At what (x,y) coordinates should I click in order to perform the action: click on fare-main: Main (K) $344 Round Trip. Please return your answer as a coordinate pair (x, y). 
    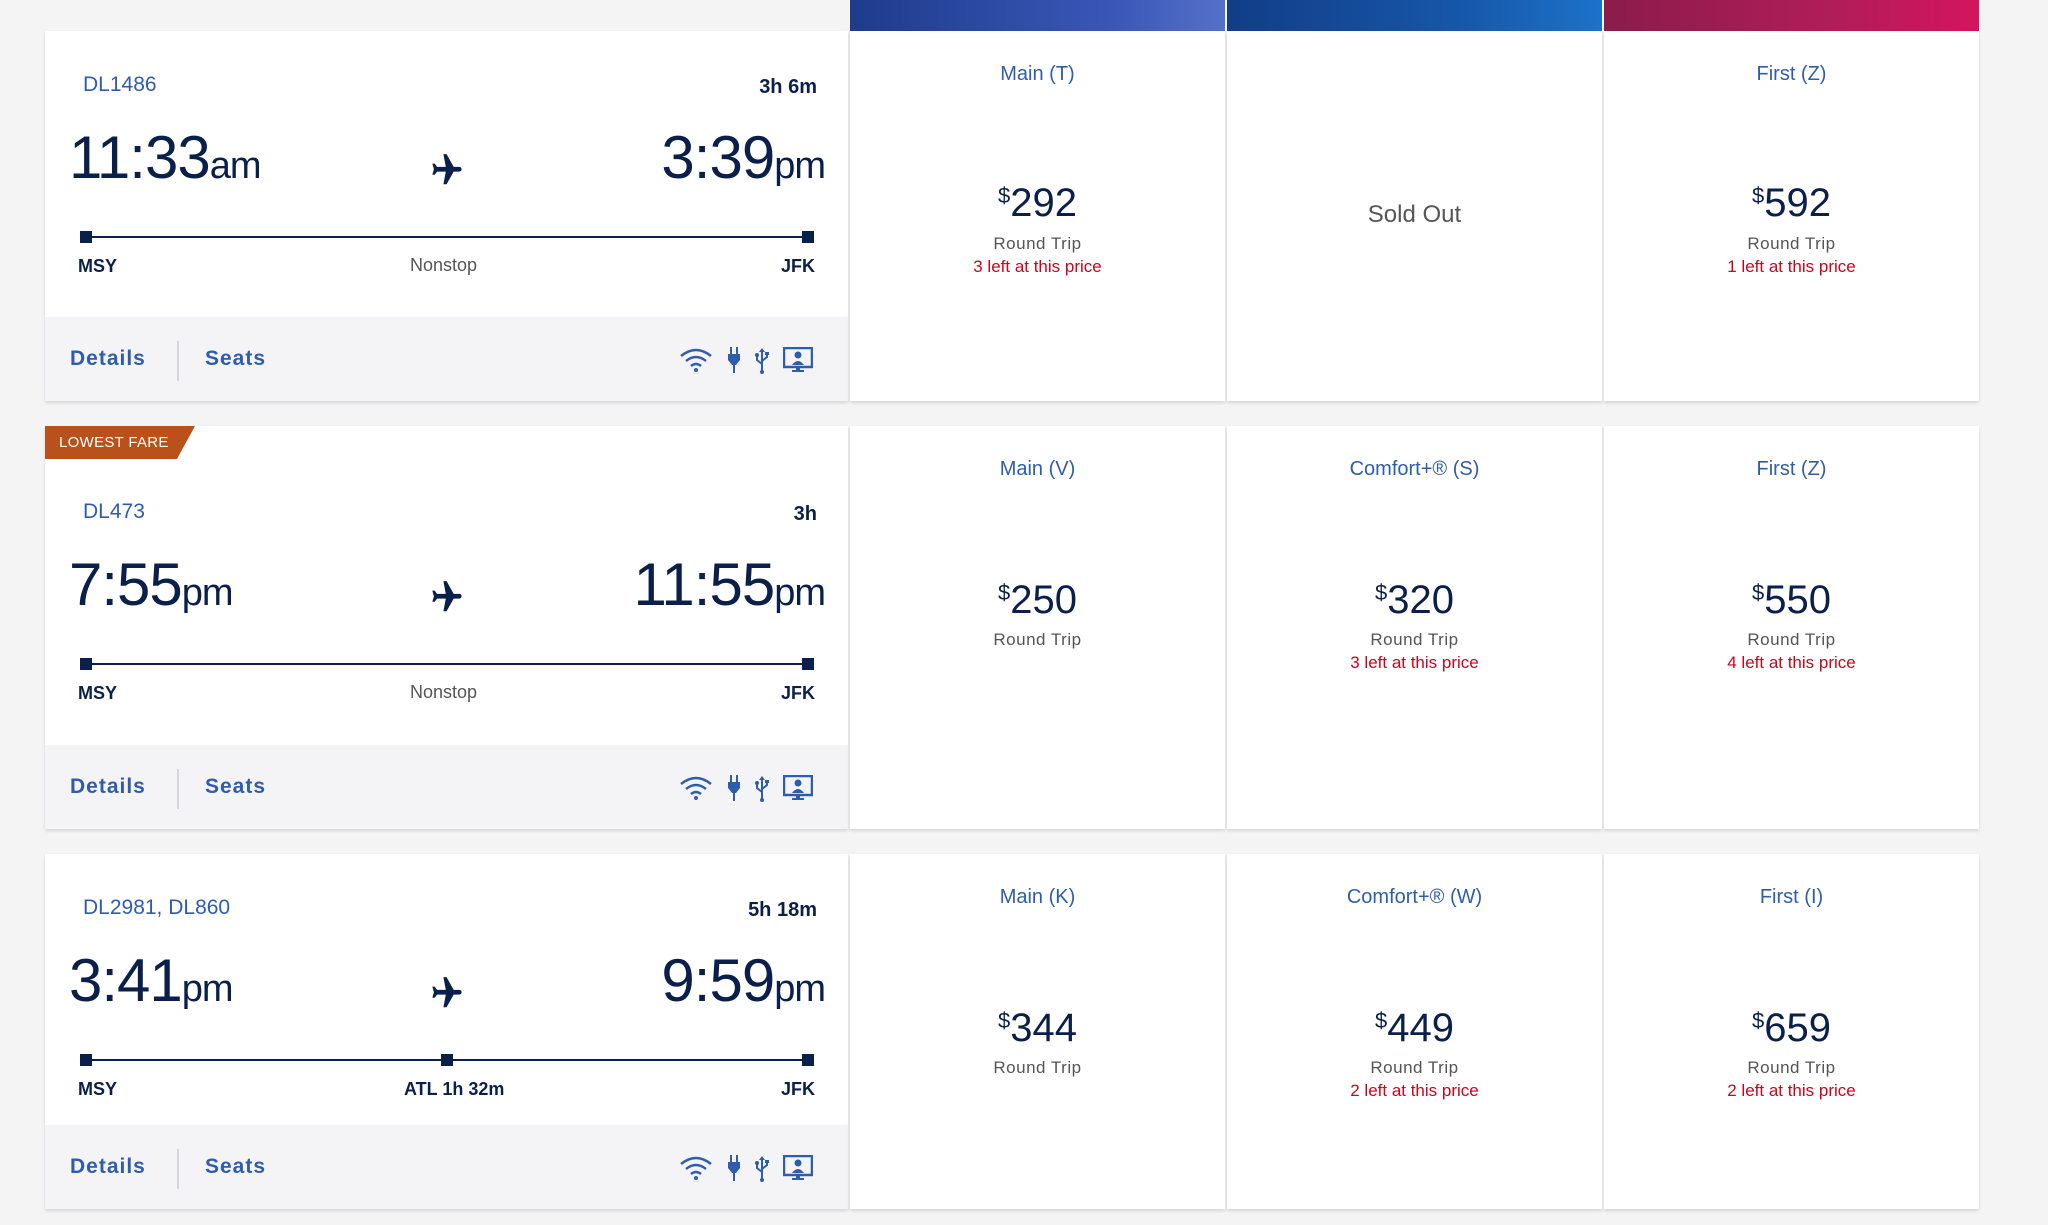
    Looking at the image, I should click on (1037, 1031).